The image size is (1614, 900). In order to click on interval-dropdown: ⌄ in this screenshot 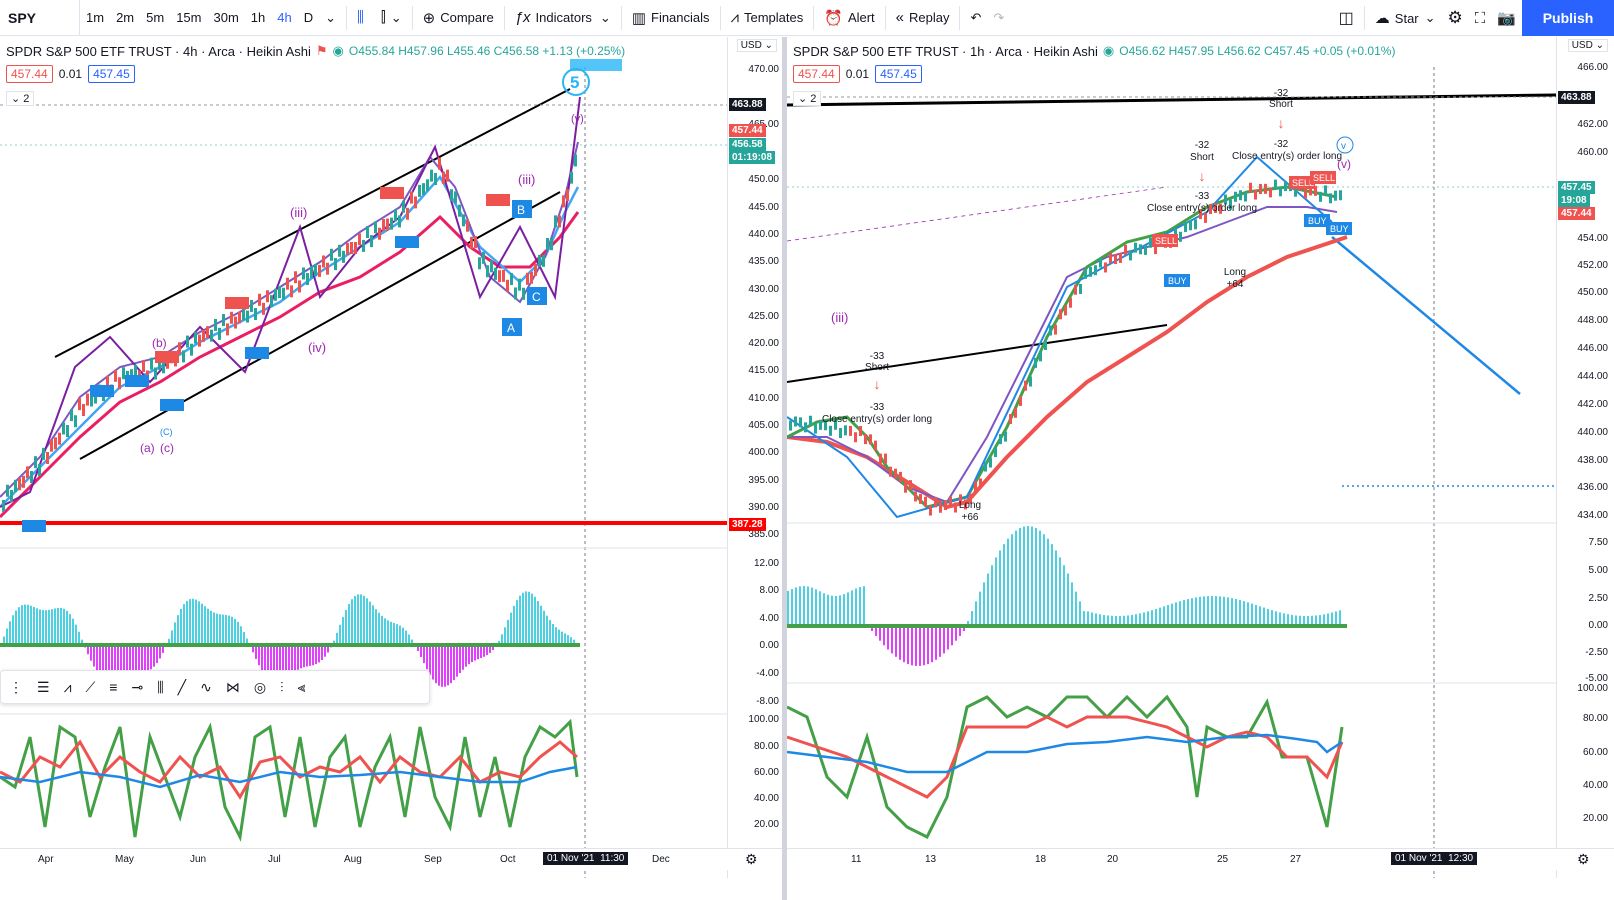, I will do `click(330, 17)`.